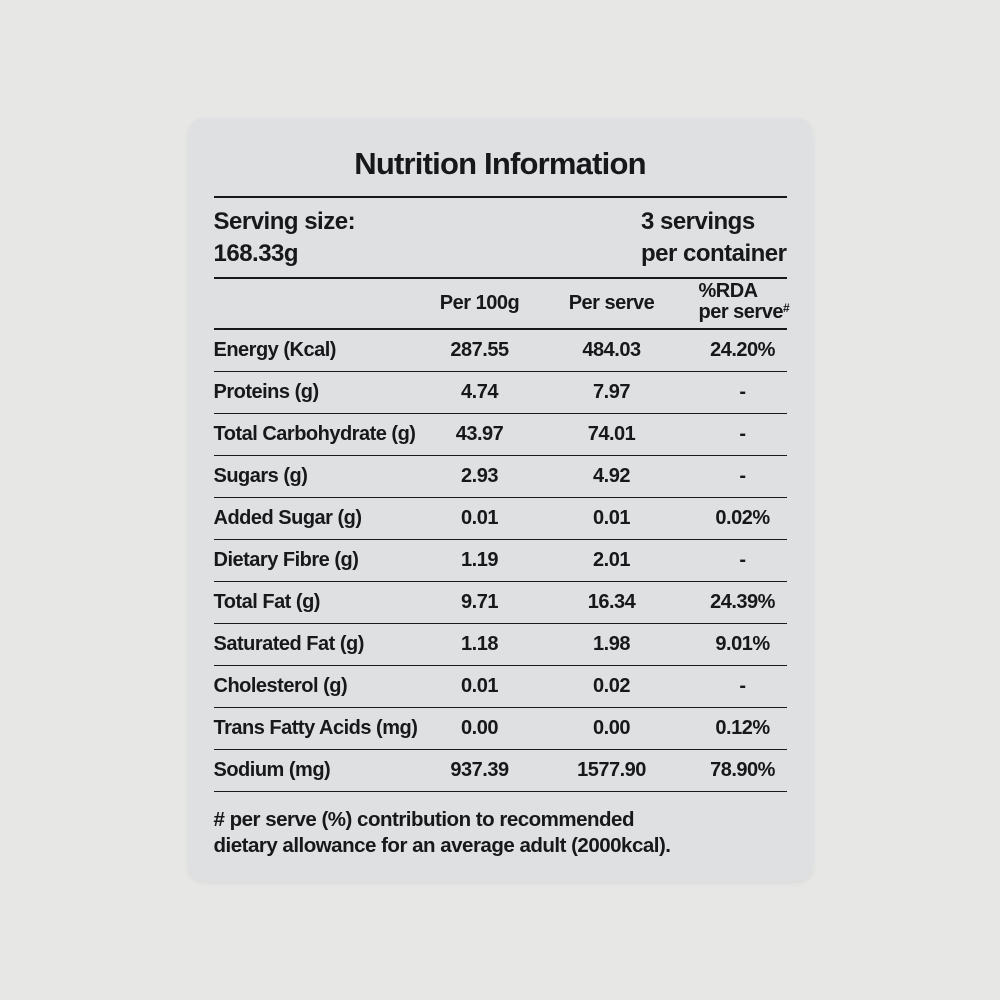 The width and height of the screenshot is (1000, 1000). What do you see at coordinates (284, 221) in the screenshot?
I see `serving-size-label: Serving size:` at bounding box center [284, 221].